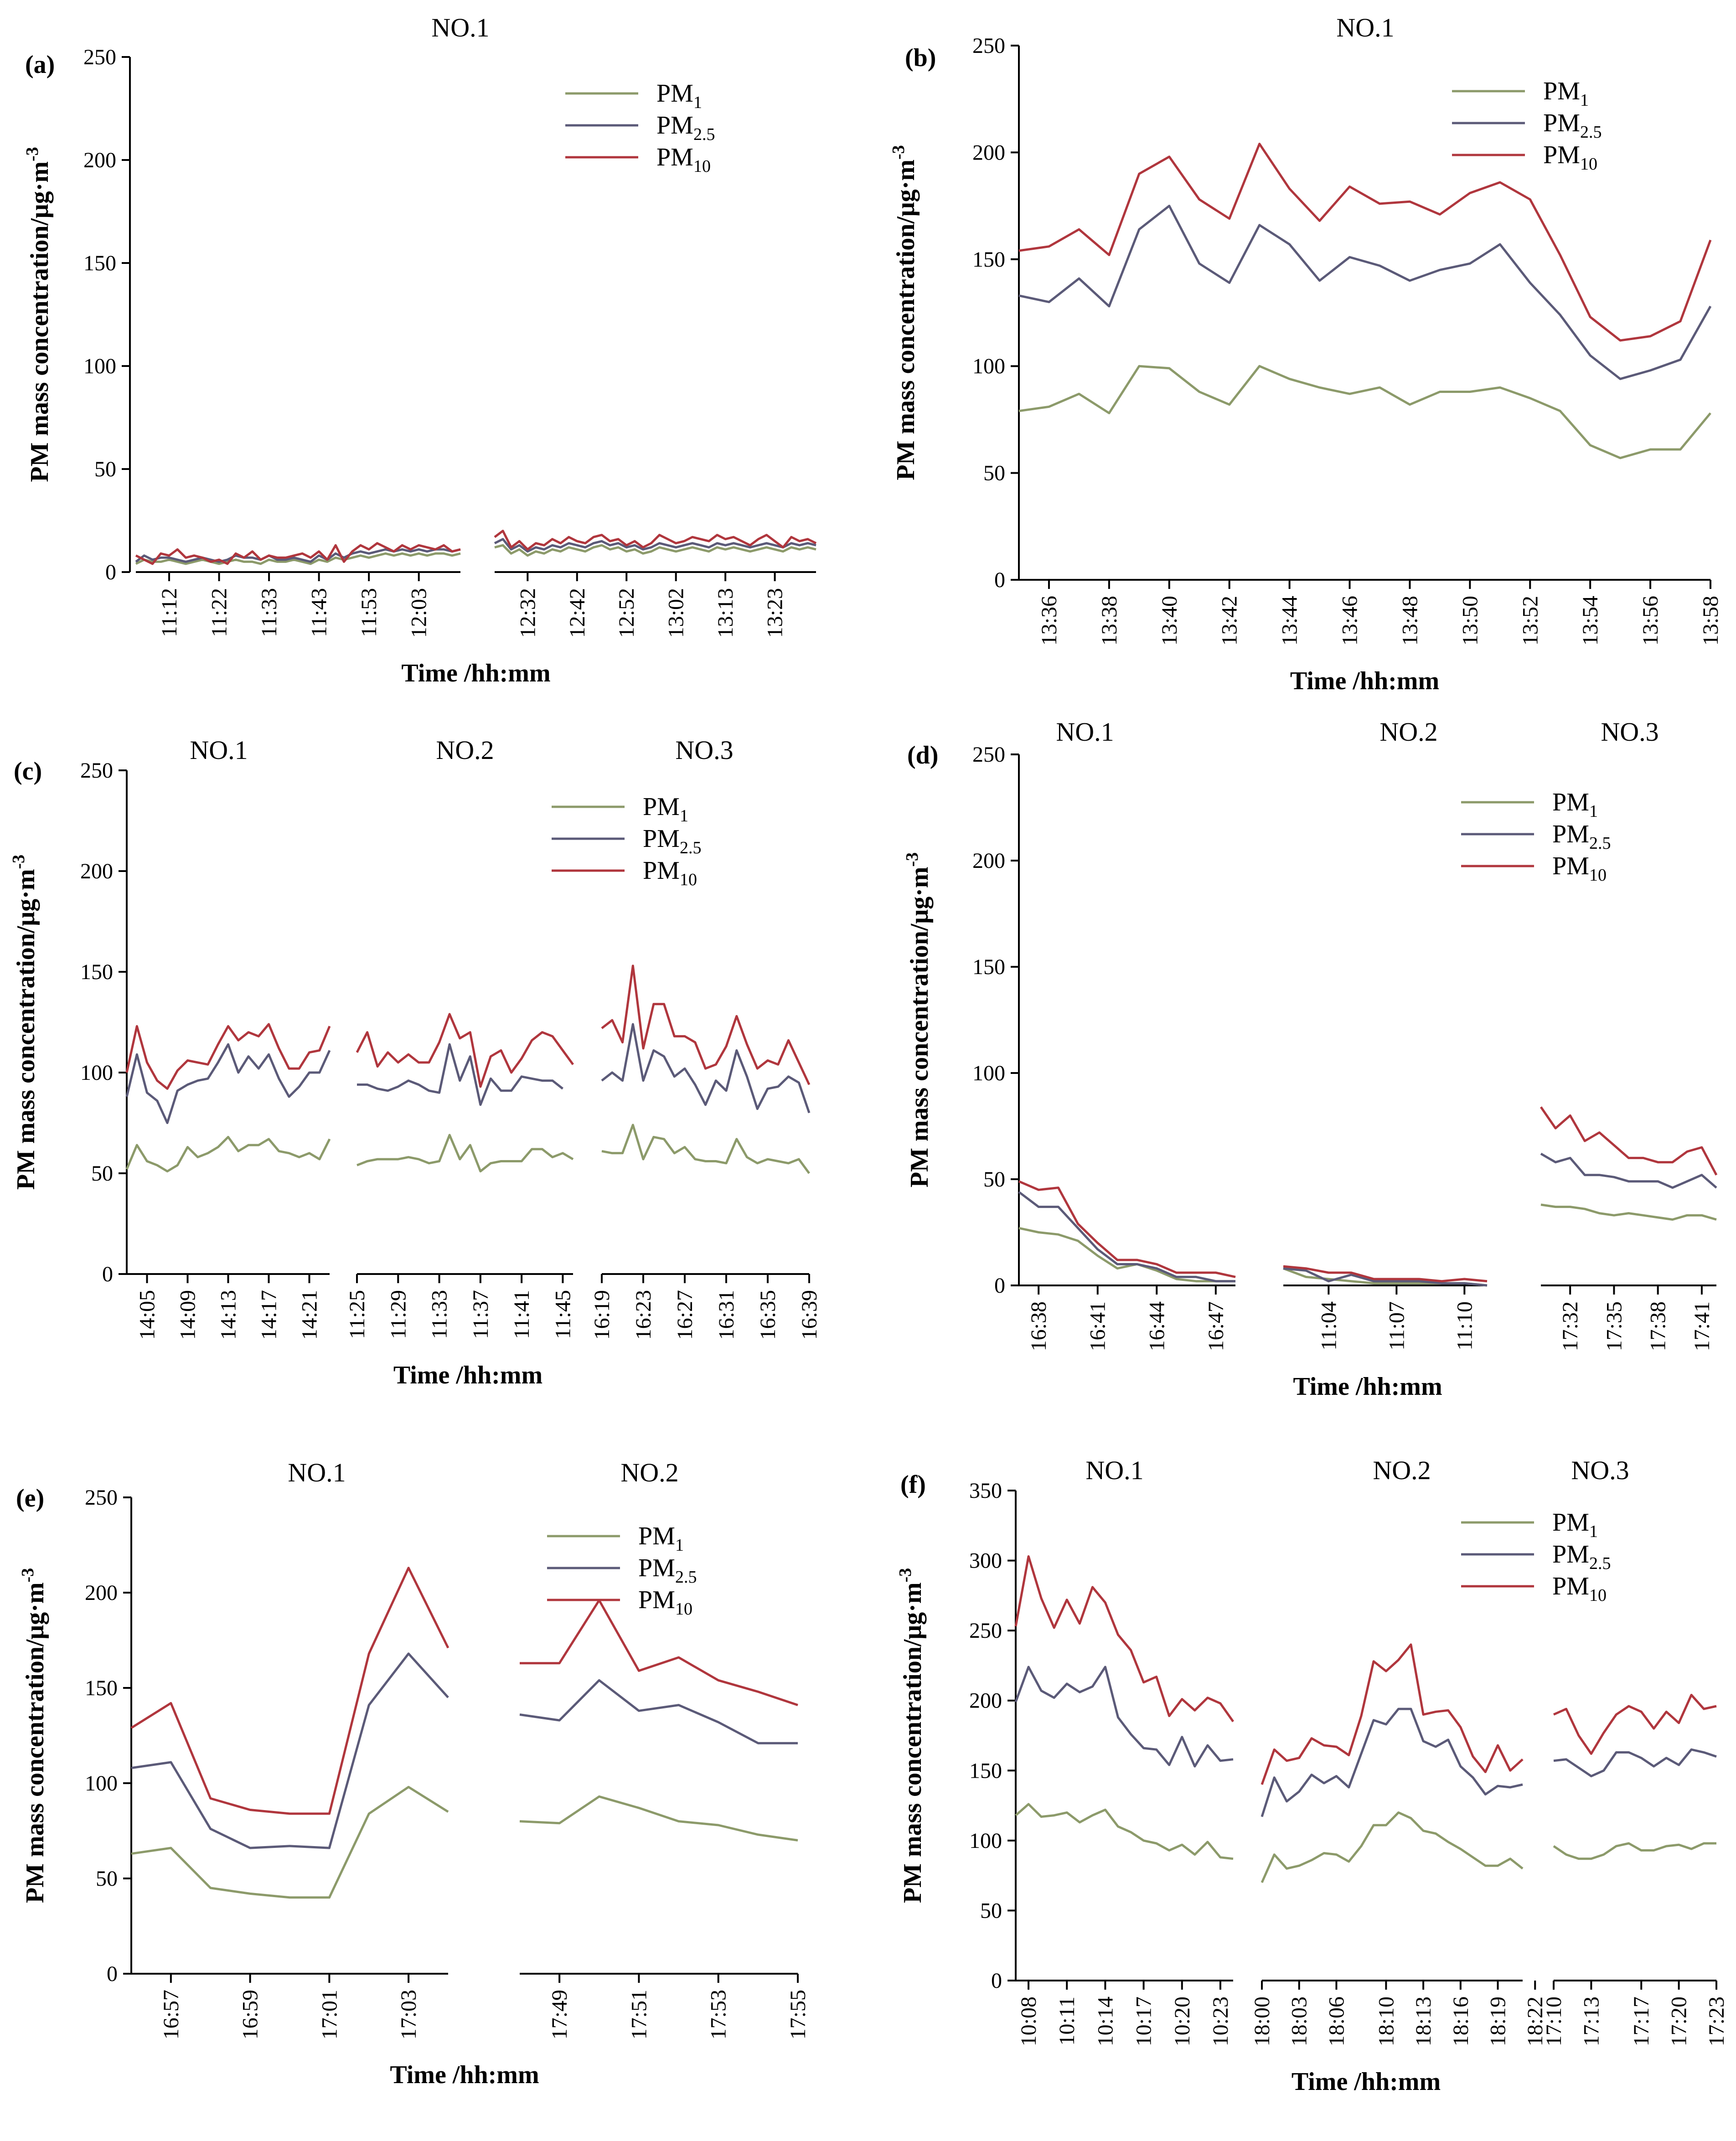 This screenshot has height=2141, width=1736. I want to click on x-tick-label: 16:44, so click(1157, 1326).